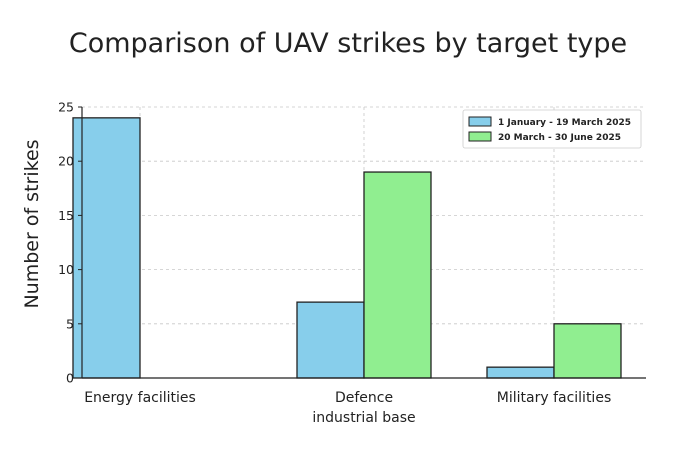 The image size is (690, 456). Describe the element at coordinates (66, 269) in the screenshot. I see `y-tick-label: 10` at that location.